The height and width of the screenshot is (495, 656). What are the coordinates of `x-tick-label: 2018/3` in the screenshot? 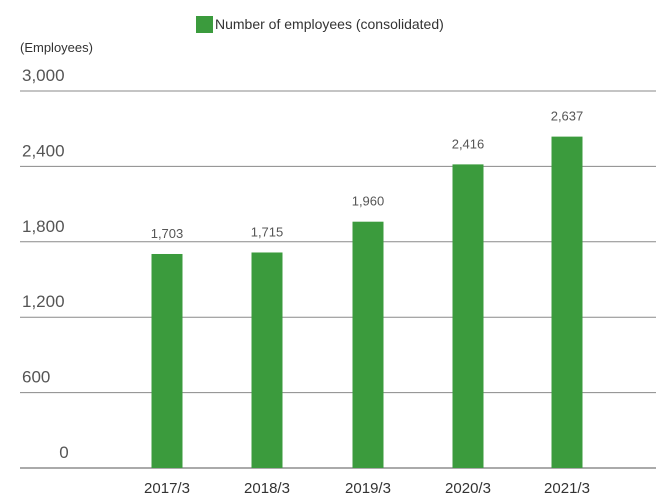 It's located at (267, 487).